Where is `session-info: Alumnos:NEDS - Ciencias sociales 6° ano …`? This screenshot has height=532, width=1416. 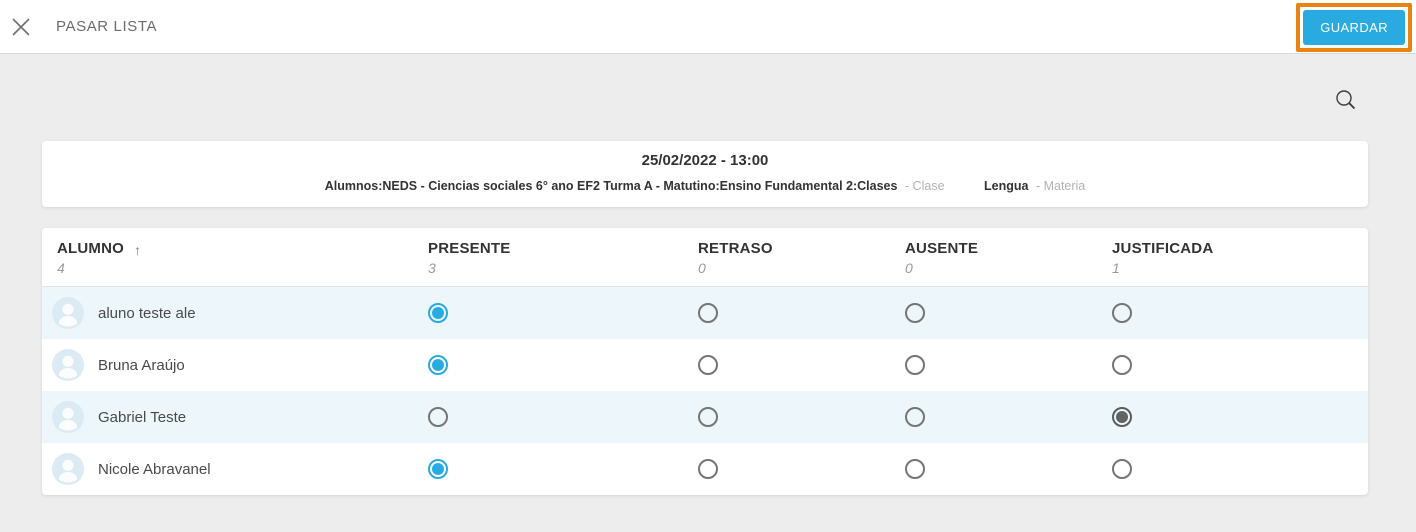 session-info: Alumnos:NEDS - Ciencias sociales 6° ano … is located at coordinates (705, 186).